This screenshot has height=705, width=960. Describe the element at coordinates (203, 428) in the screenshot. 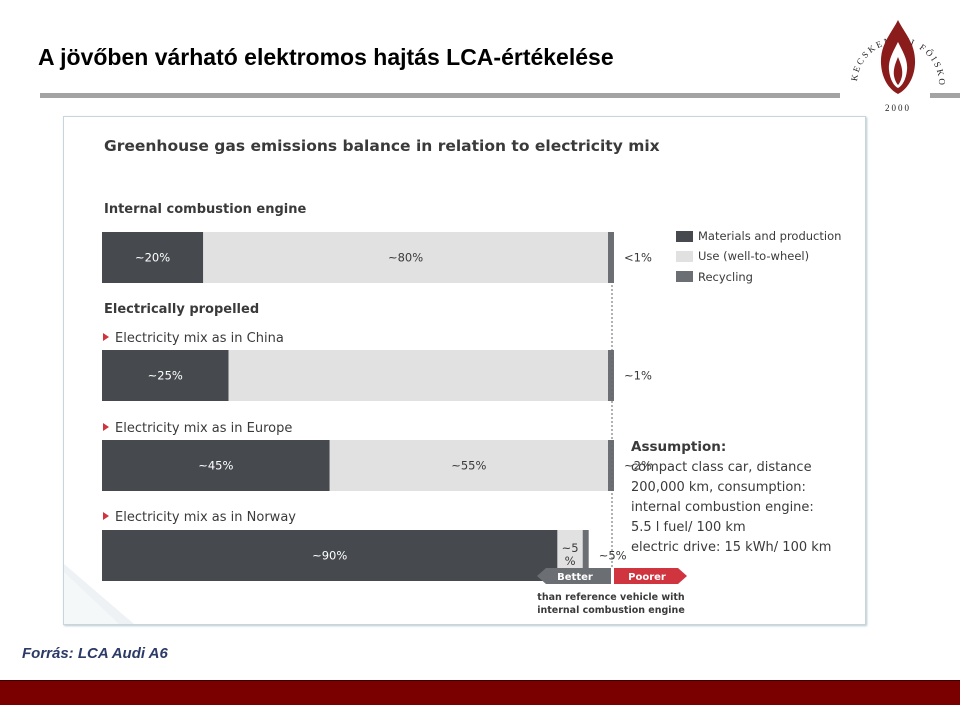

I see `category-label: Electricity mix as in Europe` at that location.